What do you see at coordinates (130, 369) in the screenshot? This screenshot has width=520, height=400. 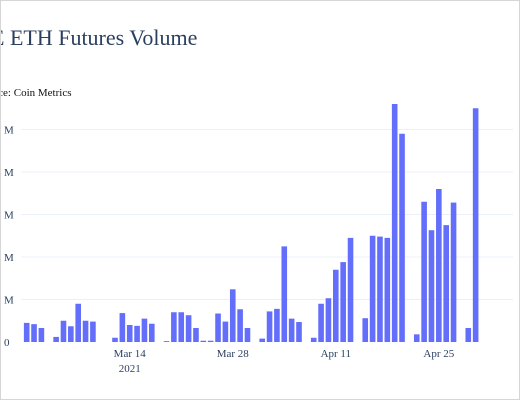 I see `x-tick-year-label: 2021` at bounding box center [130, 369].